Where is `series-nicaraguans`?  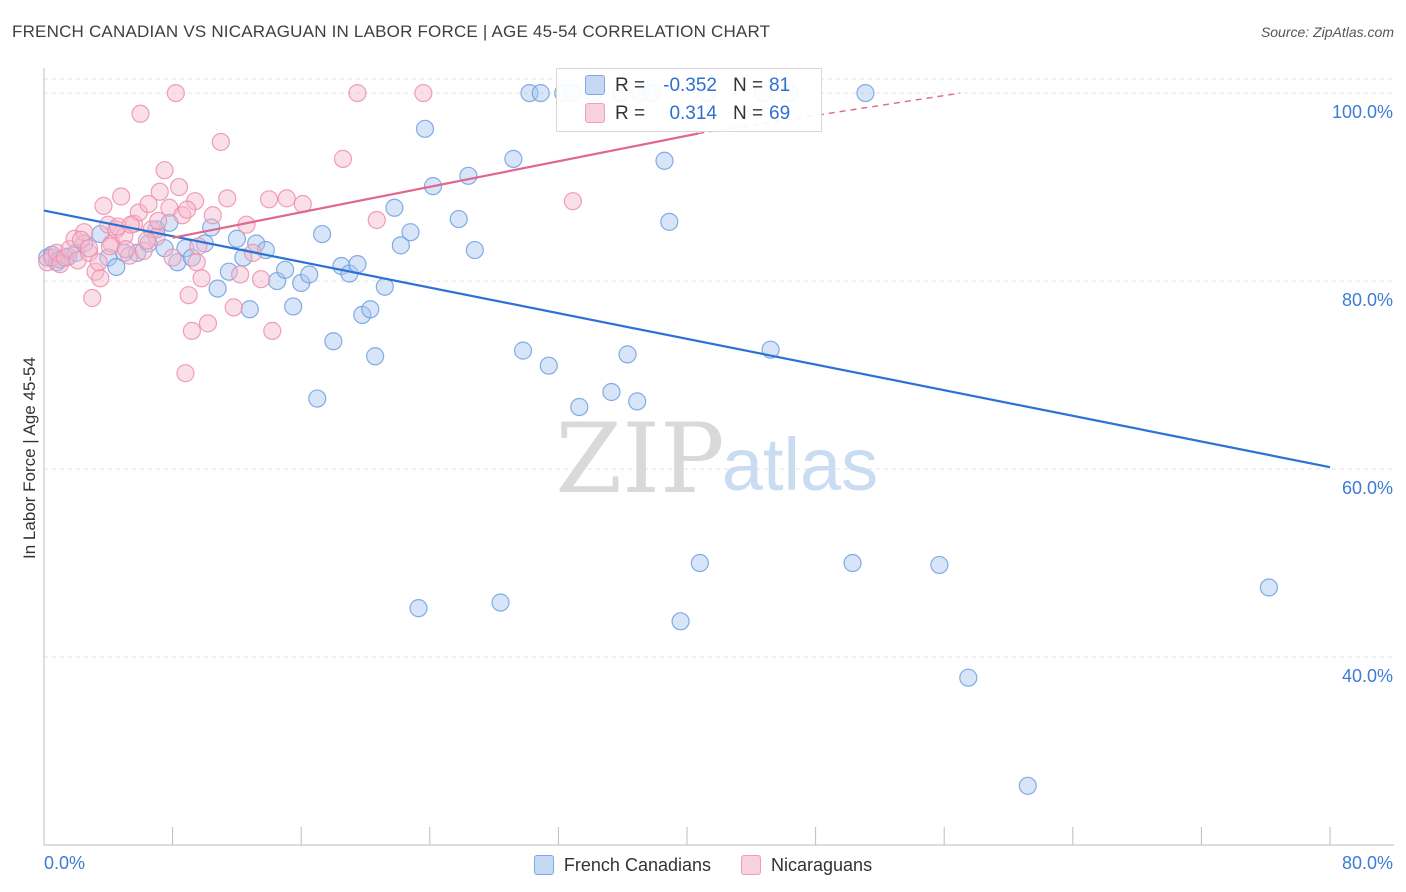 series-nicaraguans is located at coordinates (310, 233).